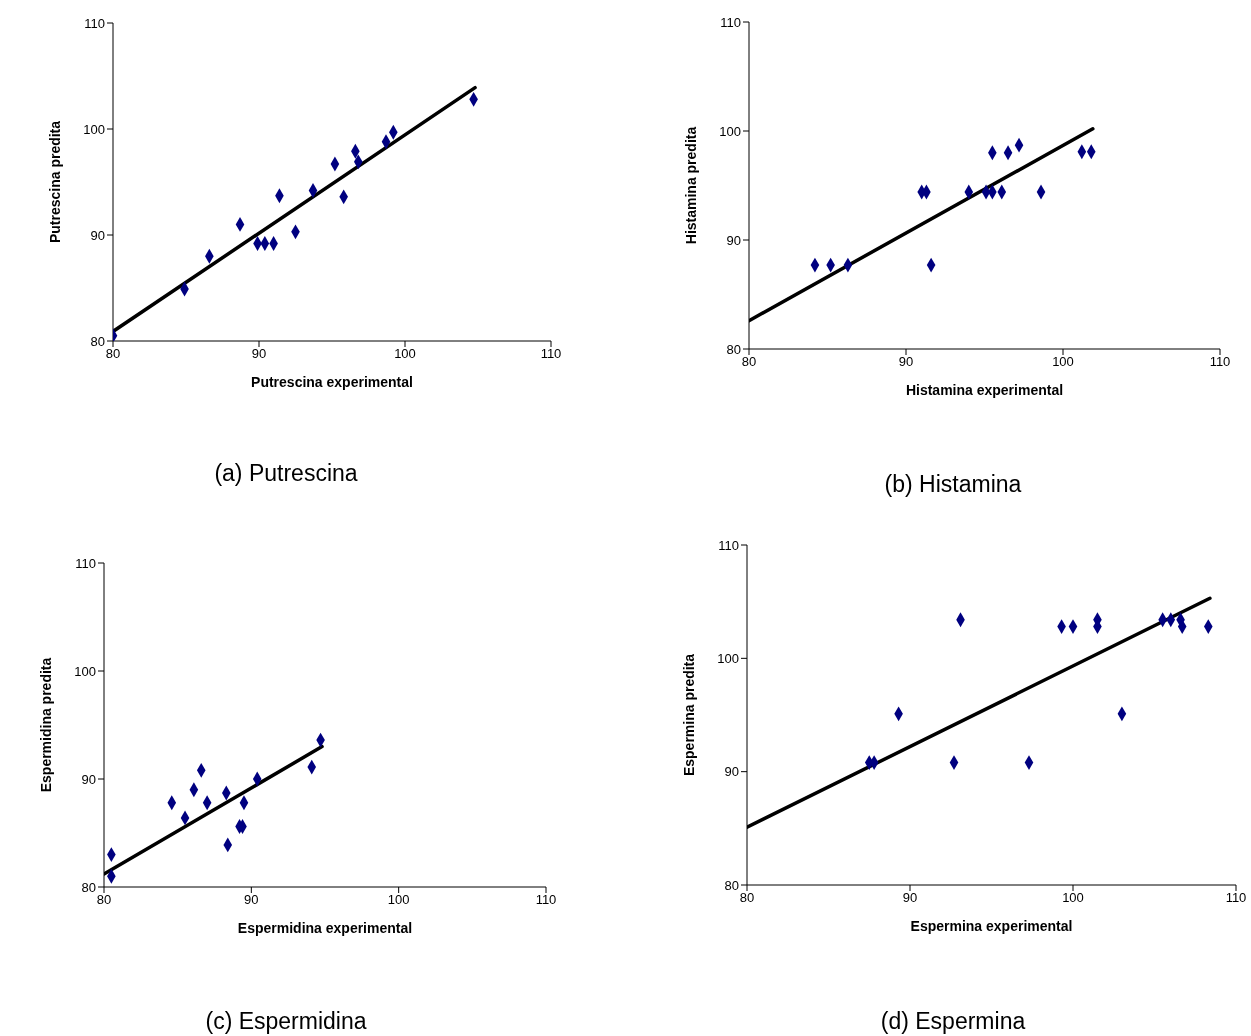 This screenshot has width=1251, height=1036. I want to click on text: (d) Espermina, so click(953, 1021).